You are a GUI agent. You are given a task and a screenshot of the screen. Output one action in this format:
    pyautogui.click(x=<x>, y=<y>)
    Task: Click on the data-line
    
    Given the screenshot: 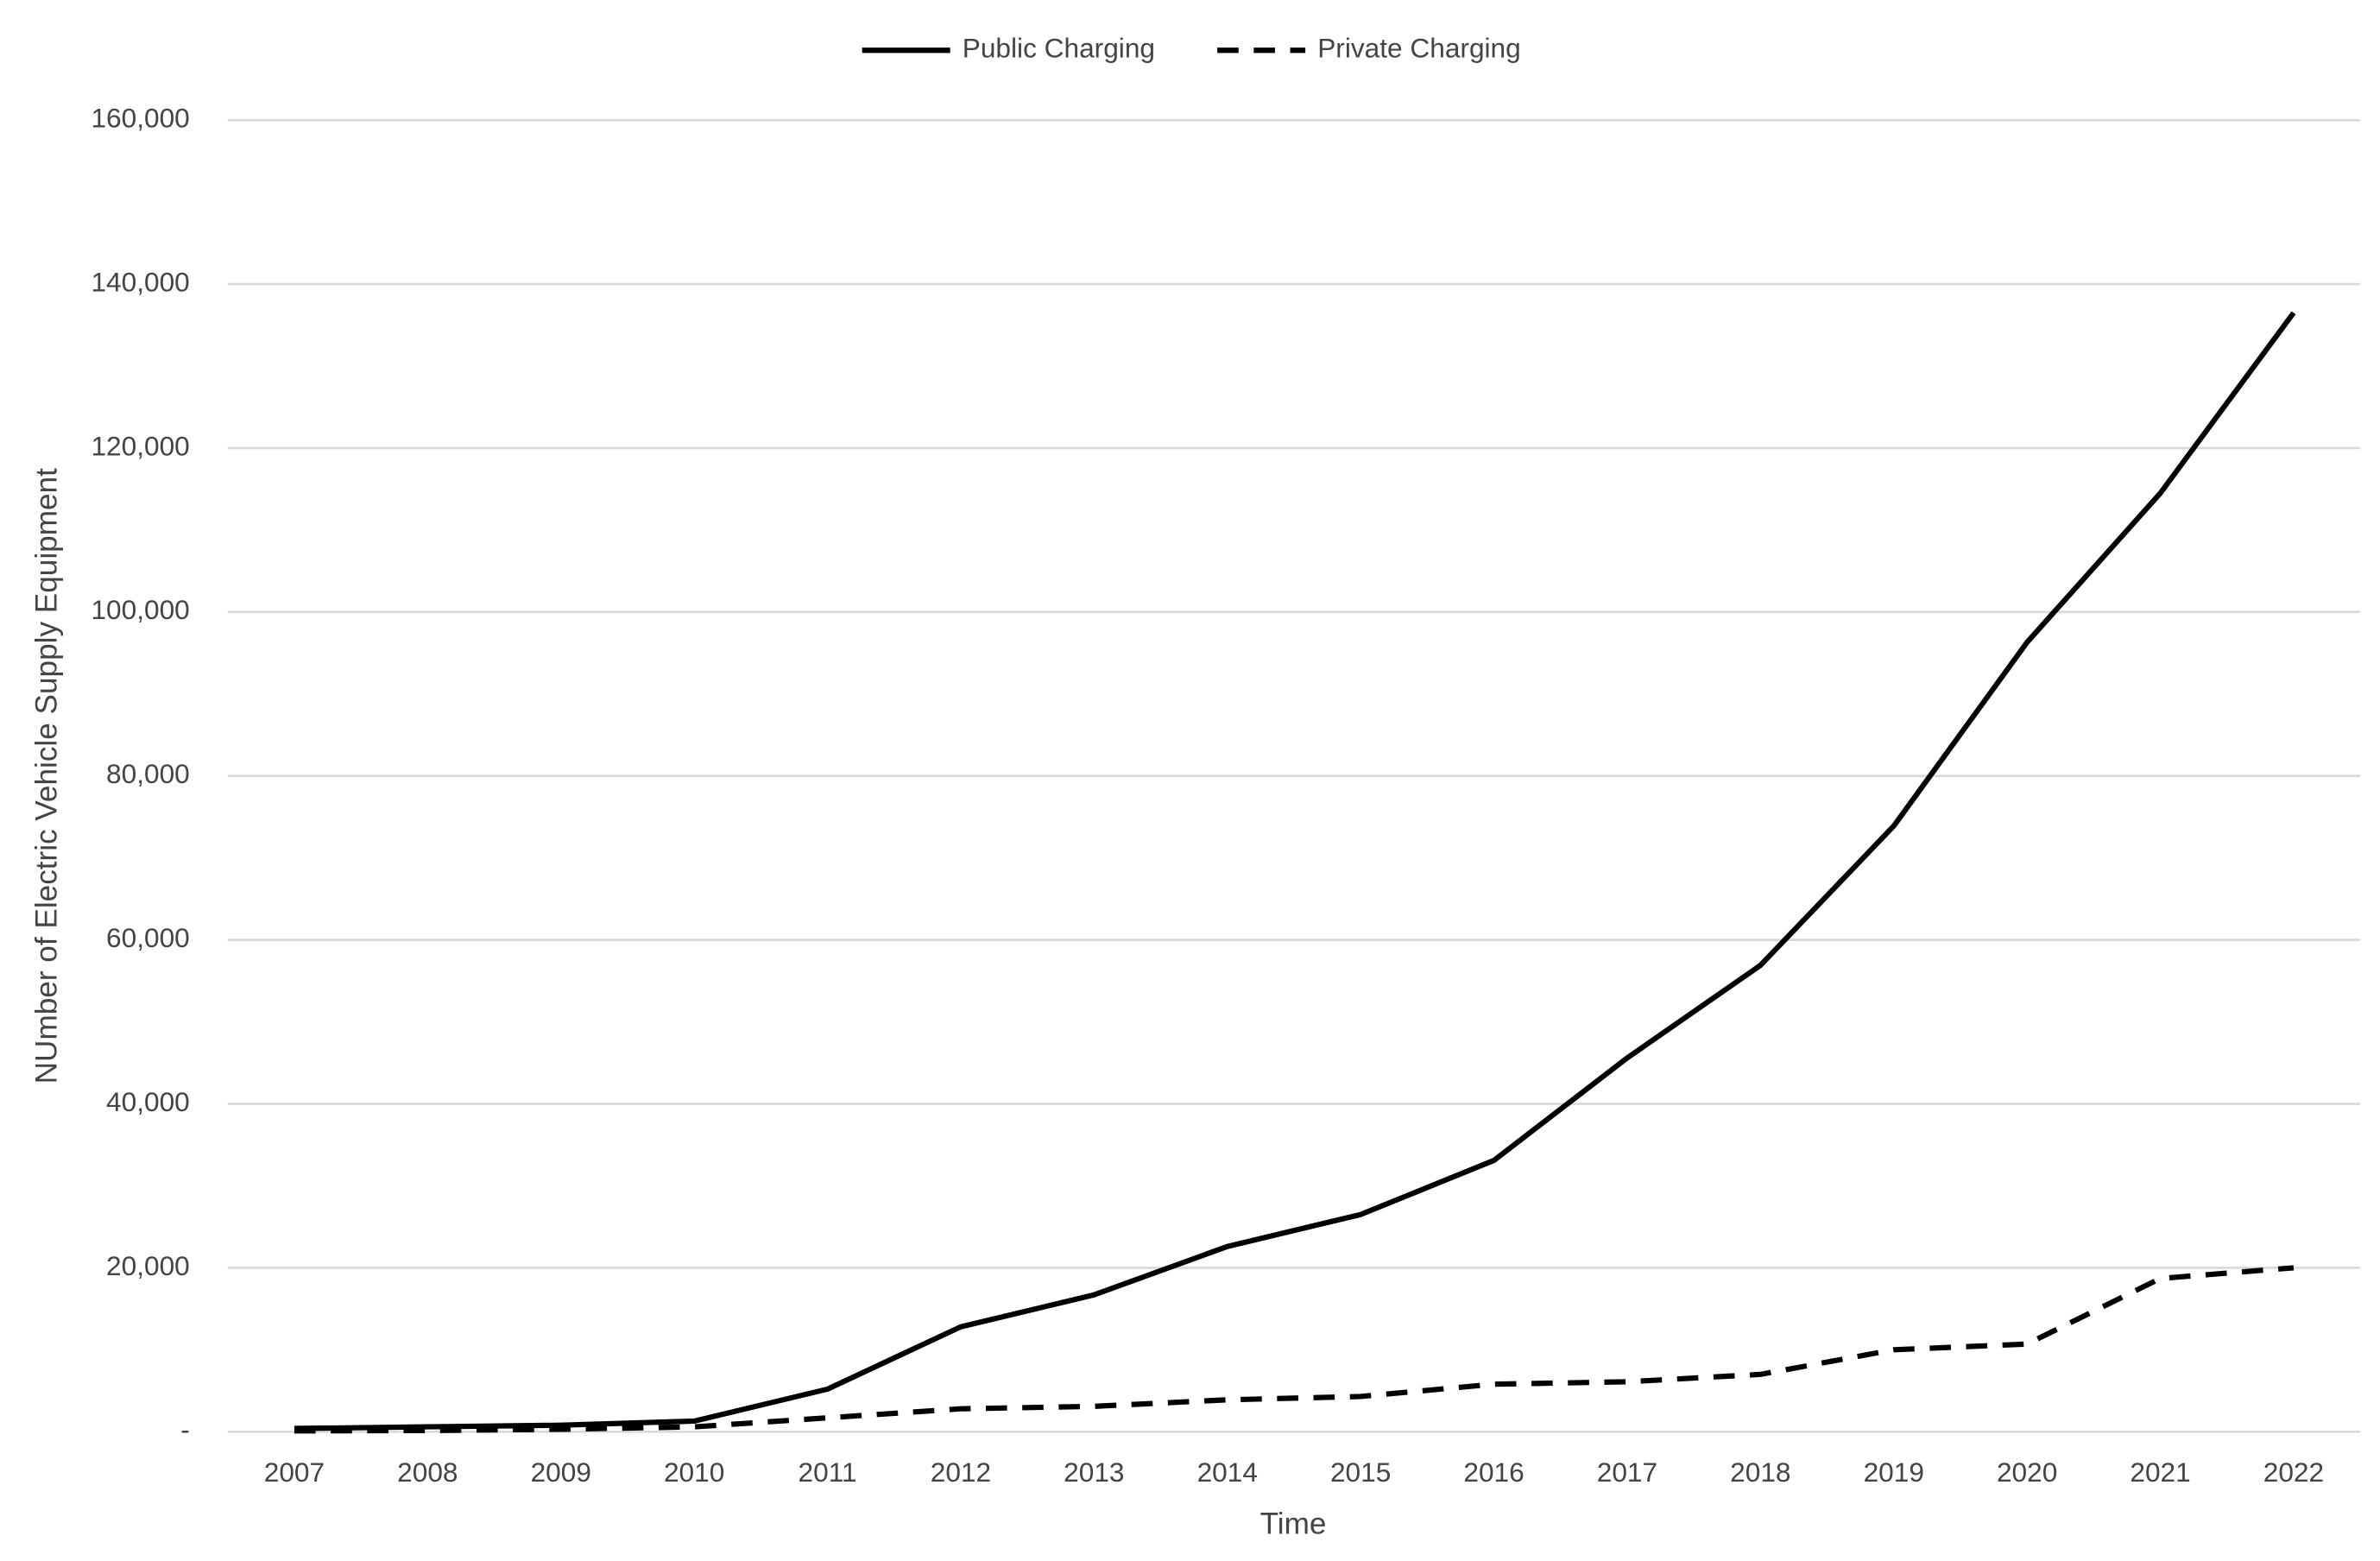 What is the action you would take?
    pyautogui.click(x=1295, y=1349)
    